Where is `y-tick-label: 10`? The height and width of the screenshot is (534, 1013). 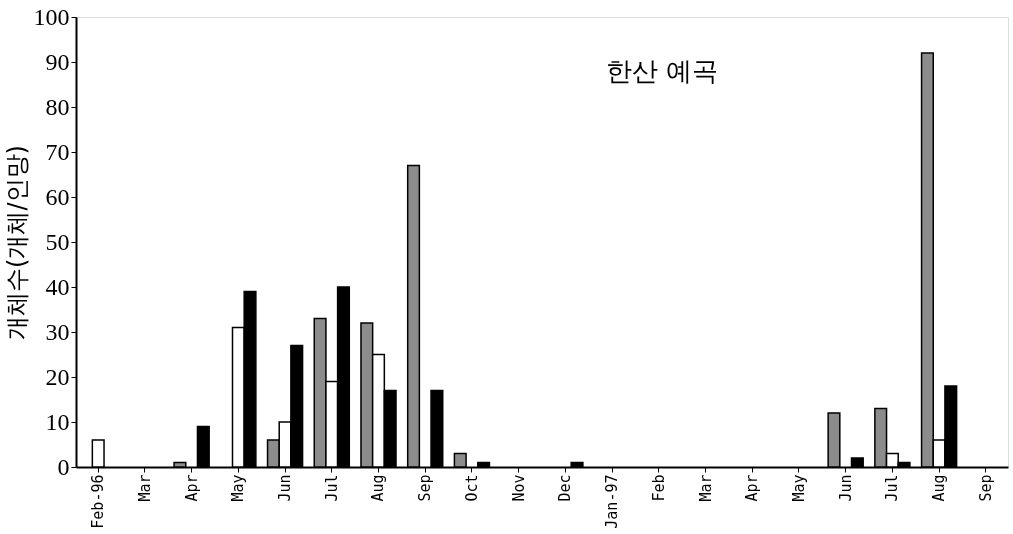
y-tick-label: 10 is located at coordinates (57, 421).